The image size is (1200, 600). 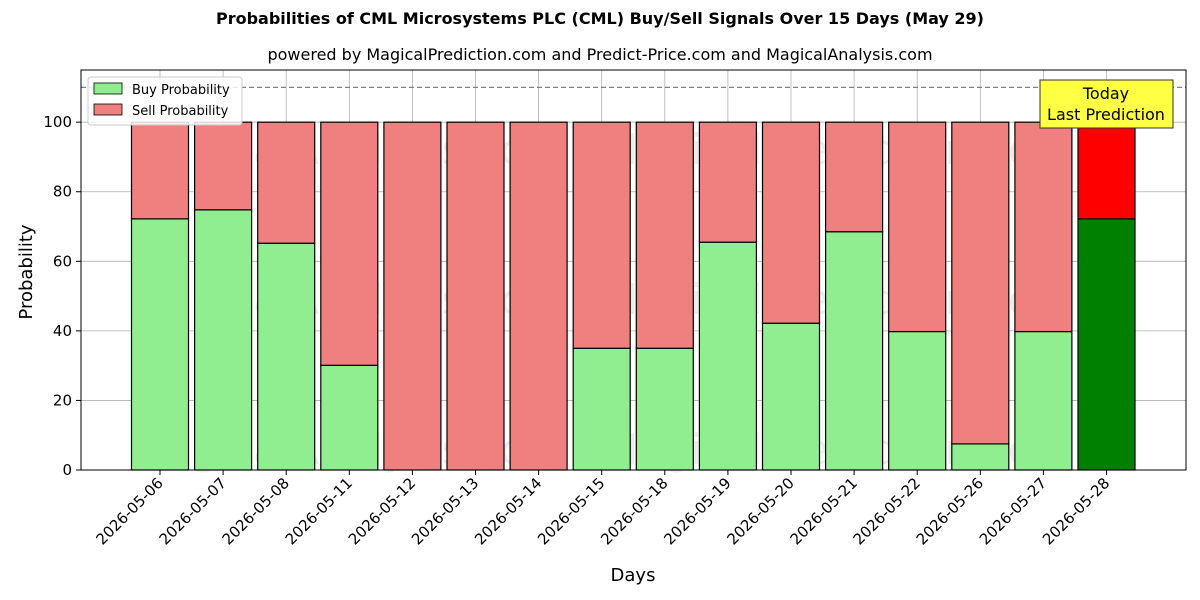 What do you see at coordinates (180, 111) in the screenshot?
I see `legend-label-sell: Sell Probability` at bounding box center [180, 111].